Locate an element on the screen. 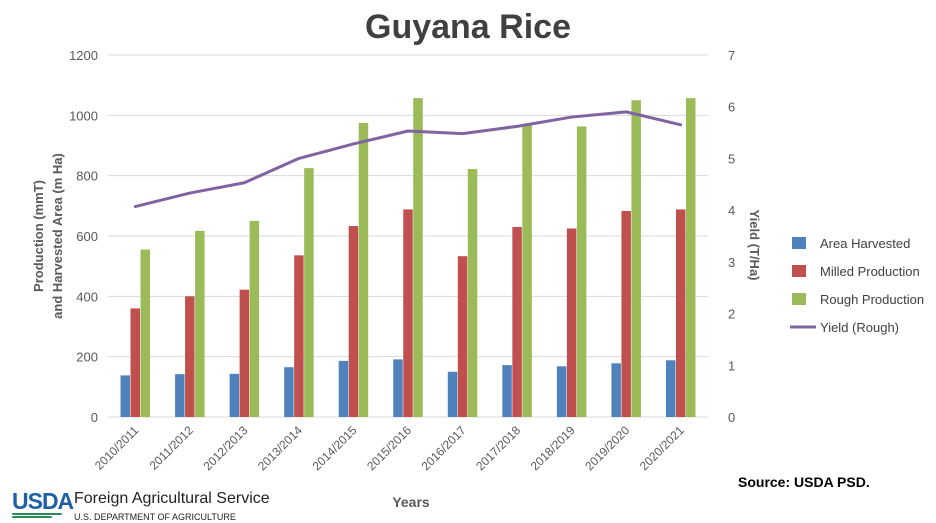  y-right-axis-title: Yield (T/Ha) is located at coordinates (754, 244).